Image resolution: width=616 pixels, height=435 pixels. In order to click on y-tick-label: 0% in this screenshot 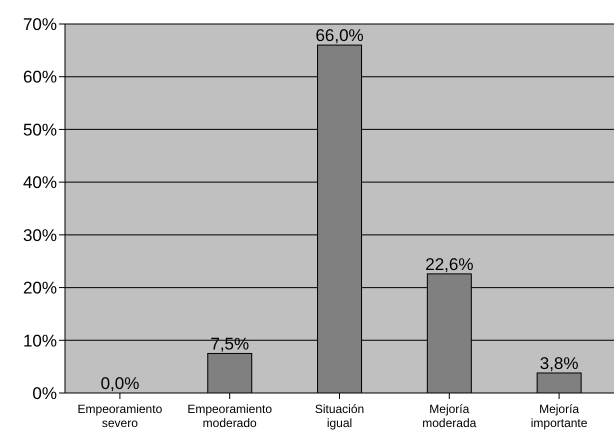, I will do `click(44, 394)`.